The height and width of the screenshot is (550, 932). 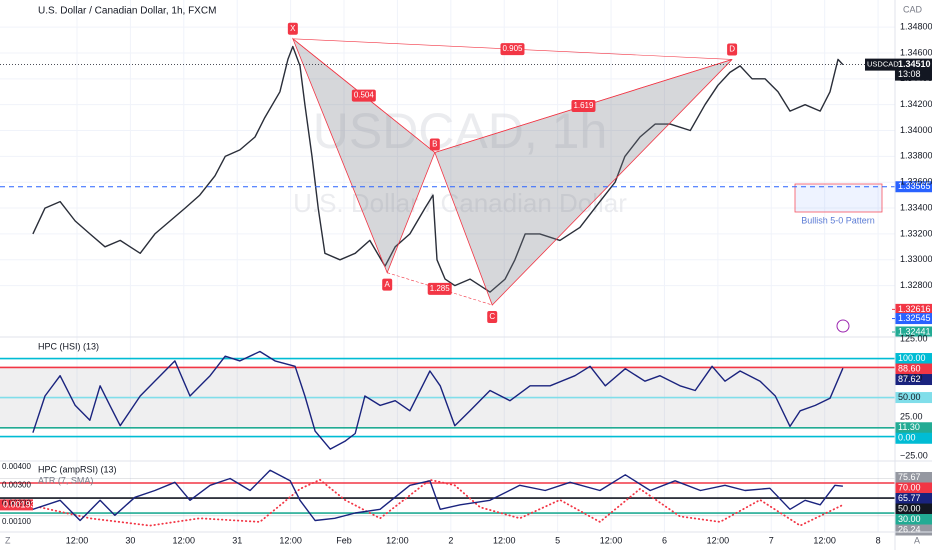 I want to click on ratio-label: 0.905, so click(x=512, y=48).